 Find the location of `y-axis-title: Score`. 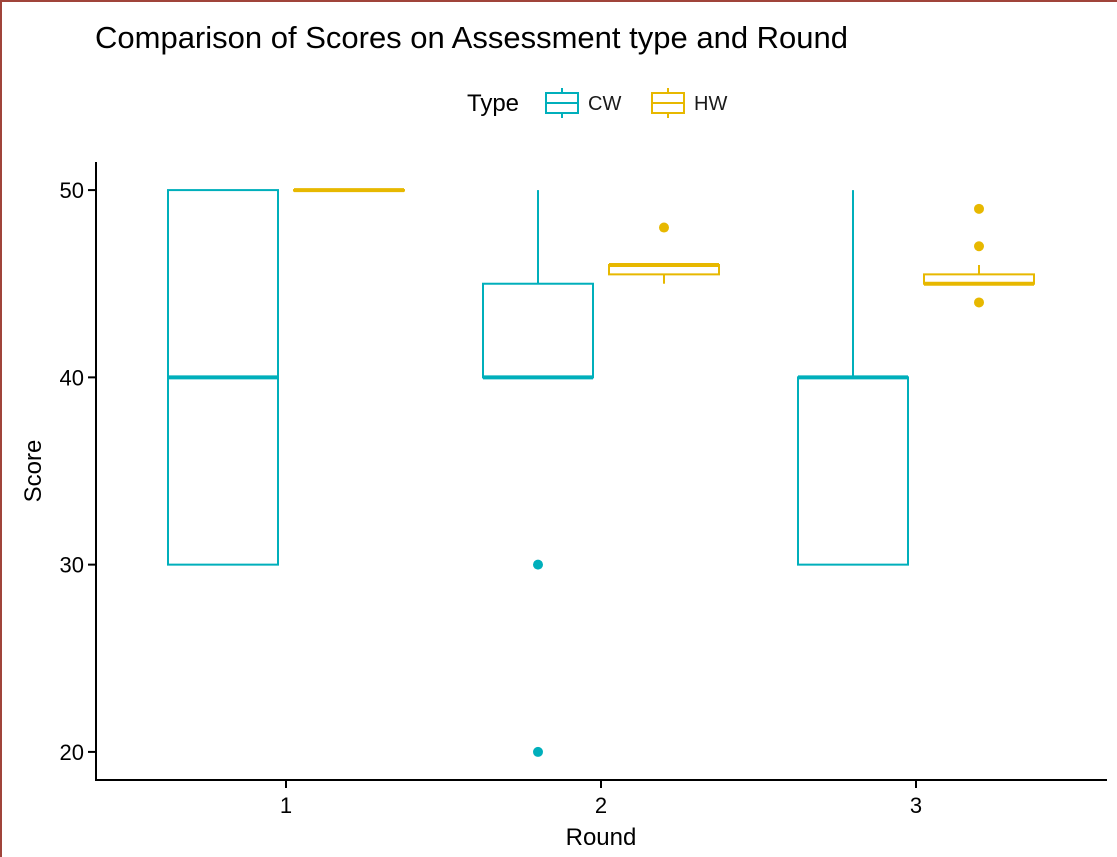

y-axis-title: Score is located at coordinates (33, 471).